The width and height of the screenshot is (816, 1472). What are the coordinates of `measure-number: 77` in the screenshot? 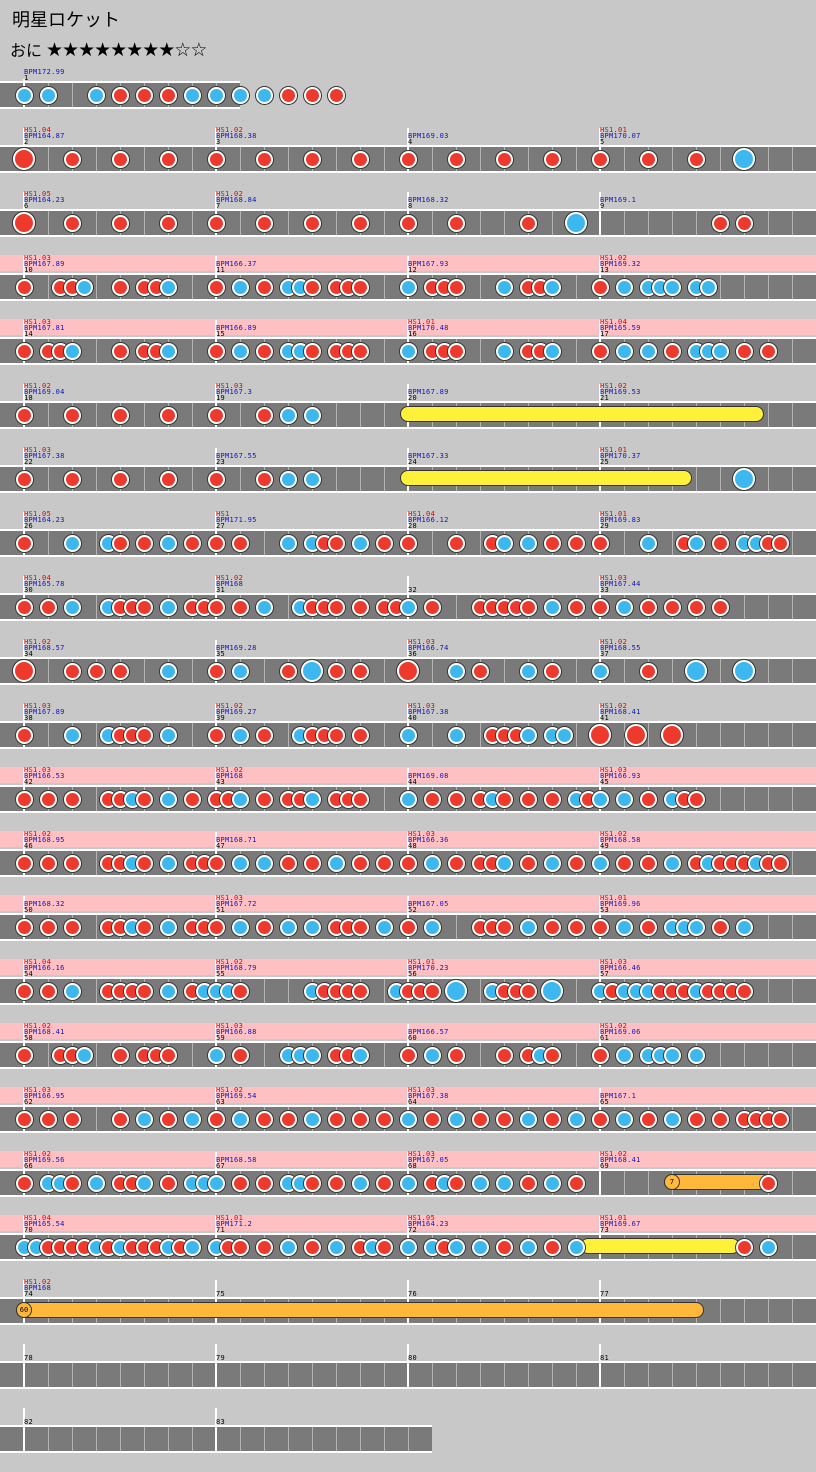 It's located at (605, 1294).